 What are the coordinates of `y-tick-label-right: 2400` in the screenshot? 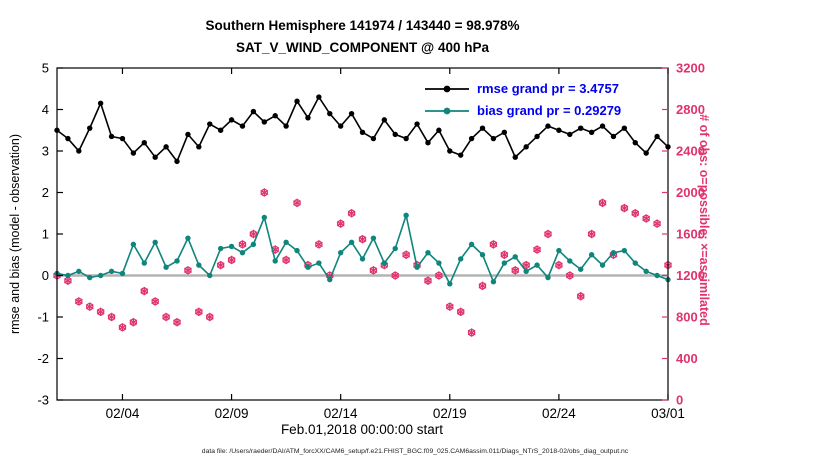 It's located at (690, 151).